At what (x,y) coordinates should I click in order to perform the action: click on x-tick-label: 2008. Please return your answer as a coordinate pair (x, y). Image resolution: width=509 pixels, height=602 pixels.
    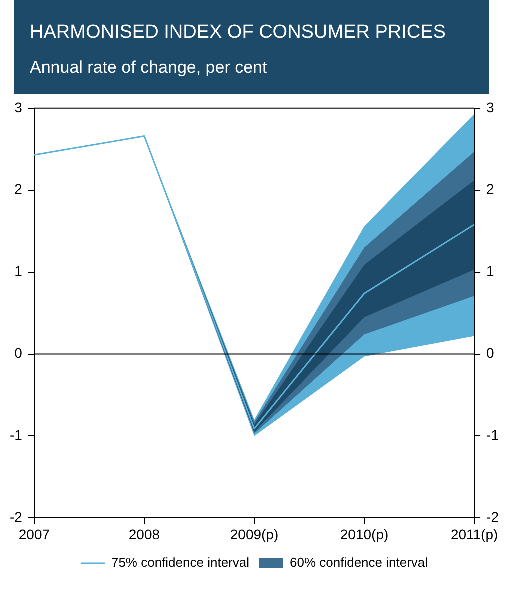
    Looking at the image, I should click on (144, 534).